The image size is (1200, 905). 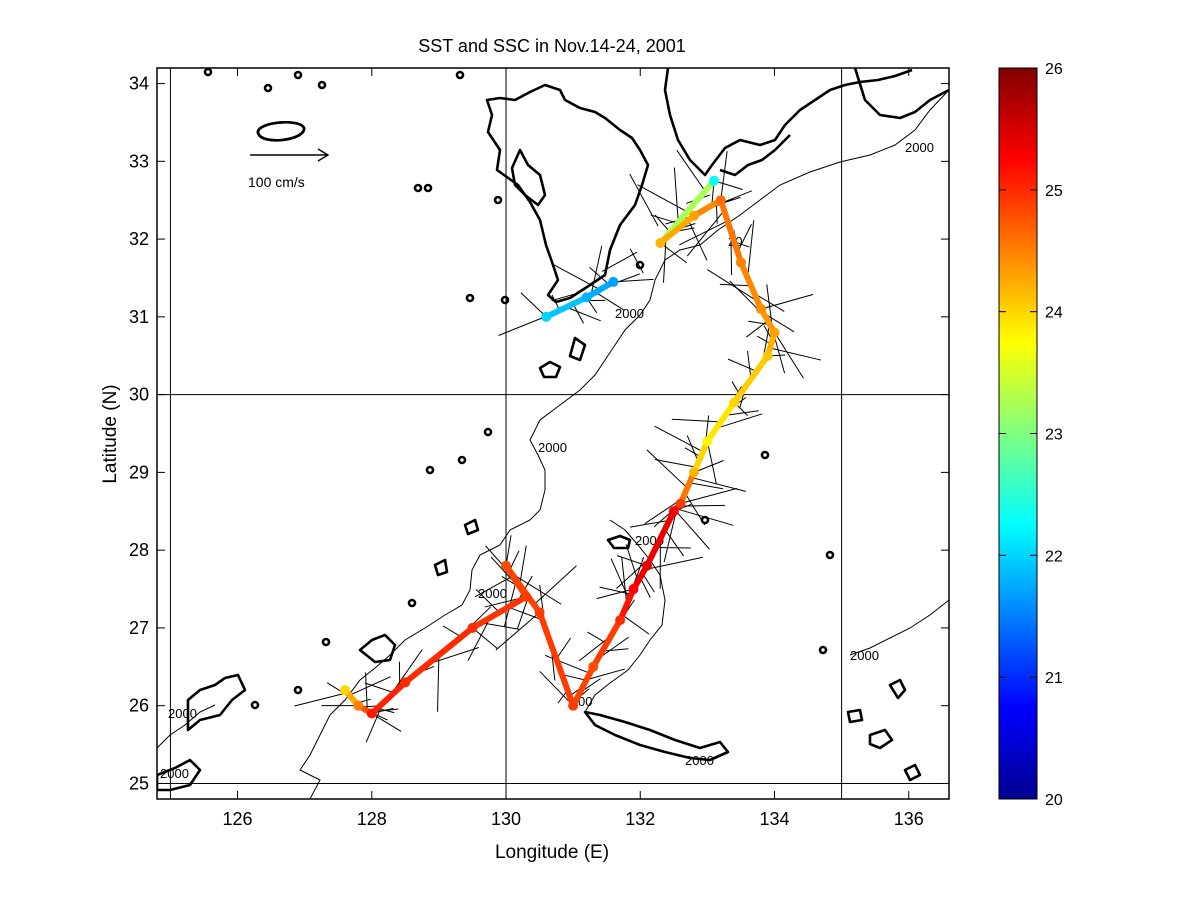 I want to click on colorbar-tick-label: 22, so click(x=1054, y=556).